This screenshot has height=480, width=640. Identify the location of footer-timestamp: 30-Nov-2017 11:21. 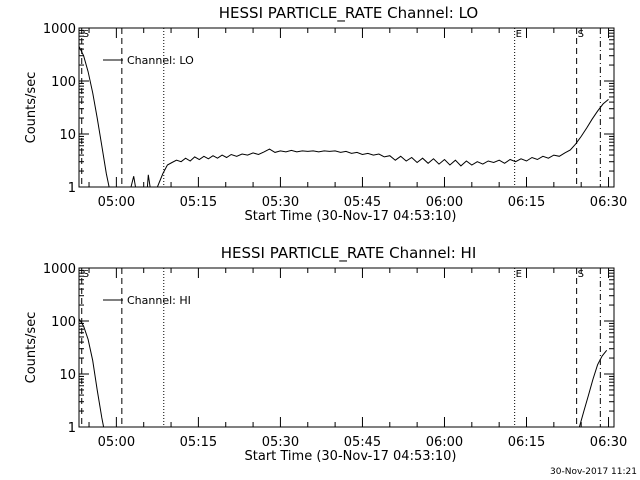
(593, 472).